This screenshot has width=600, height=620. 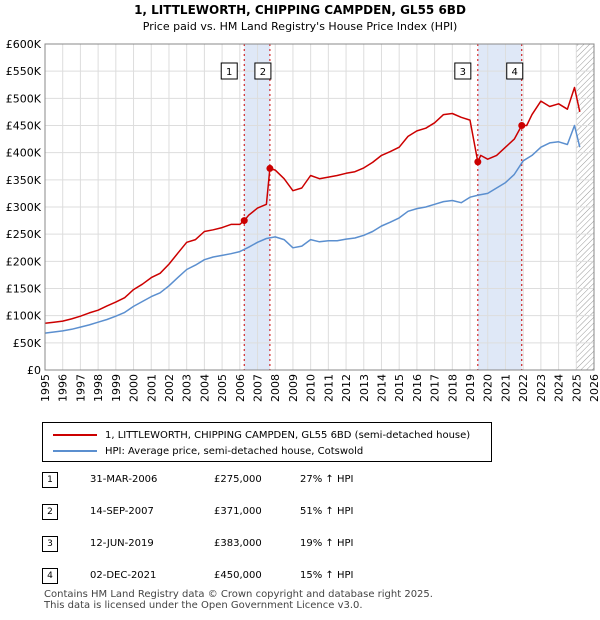 What do you see at coordinates (204, 388) in the screenshot?
I see `x-tick-label: 2004` at bounding box center [204, 388].